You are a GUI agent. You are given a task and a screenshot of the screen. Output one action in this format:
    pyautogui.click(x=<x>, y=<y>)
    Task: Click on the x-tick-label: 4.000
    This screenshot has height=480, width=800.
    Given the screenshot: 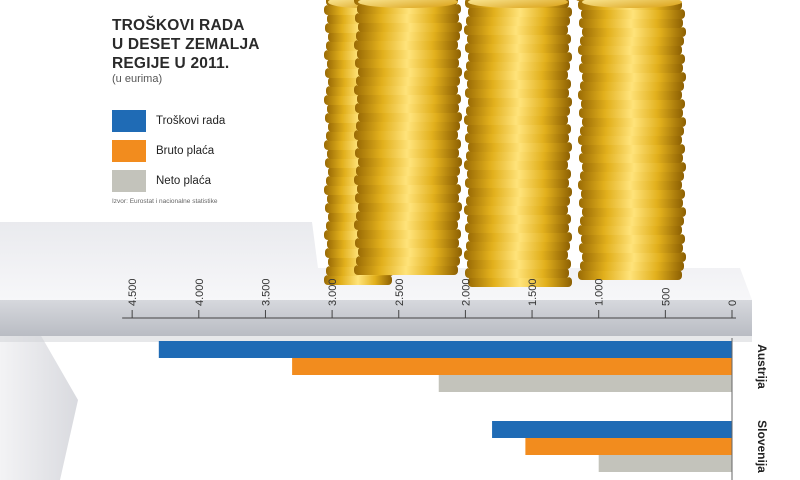 What is the action you would take?
    pyautogui.click(x=200, y=292)
    